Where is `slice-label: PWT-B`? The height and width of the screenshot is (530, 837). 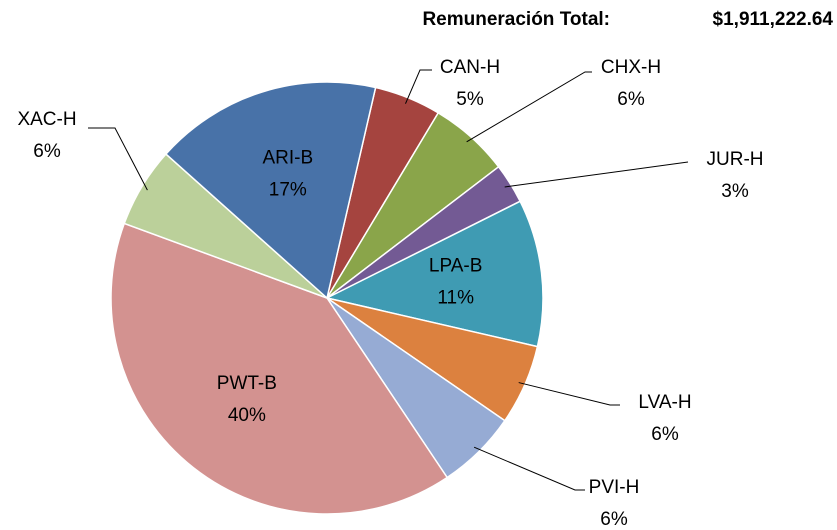 slice-label: PWT-B is located at coordinates (247, 383).